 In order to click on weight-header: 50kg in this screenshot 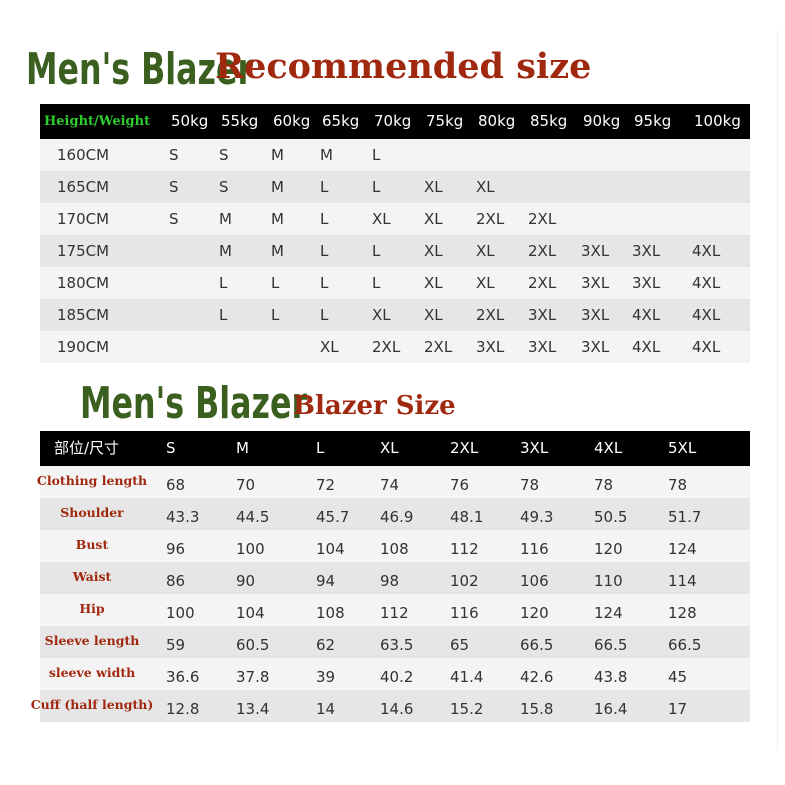, I will do `click(190, 121)`.